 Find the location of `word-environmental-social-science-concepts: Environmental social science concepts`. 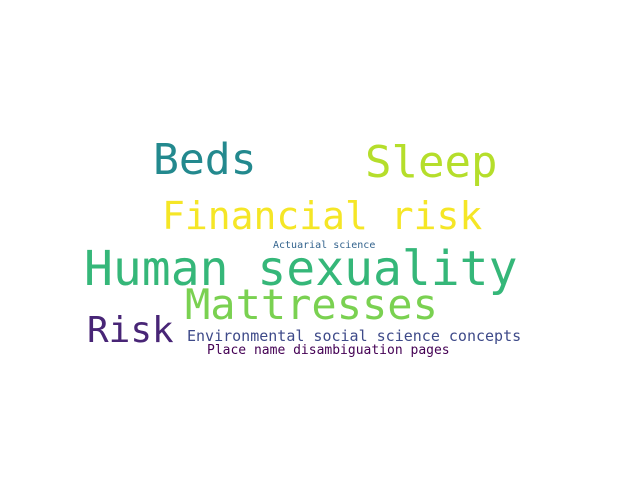

word-environmental-social-science-concepts: Environmental social science concepts is located at coordinates (354, 336).